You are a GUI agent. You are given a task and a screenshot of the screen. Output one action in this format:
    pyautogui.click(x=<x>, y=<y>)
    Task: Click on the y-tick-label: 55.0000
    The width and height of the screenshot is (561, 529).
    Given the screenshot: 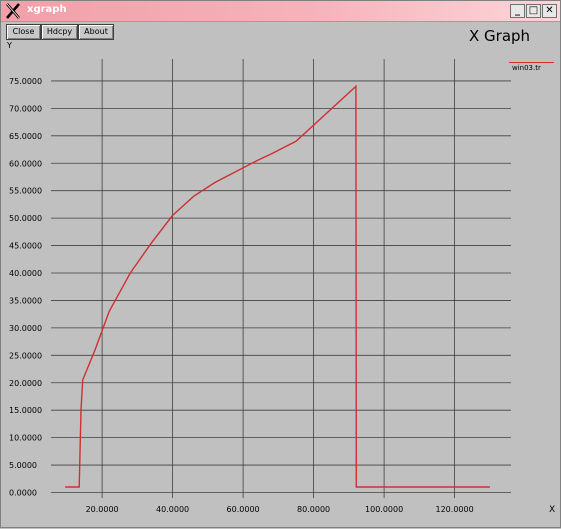 What is the action you would take?
    pyautogui.click(x=25, y=191)
    